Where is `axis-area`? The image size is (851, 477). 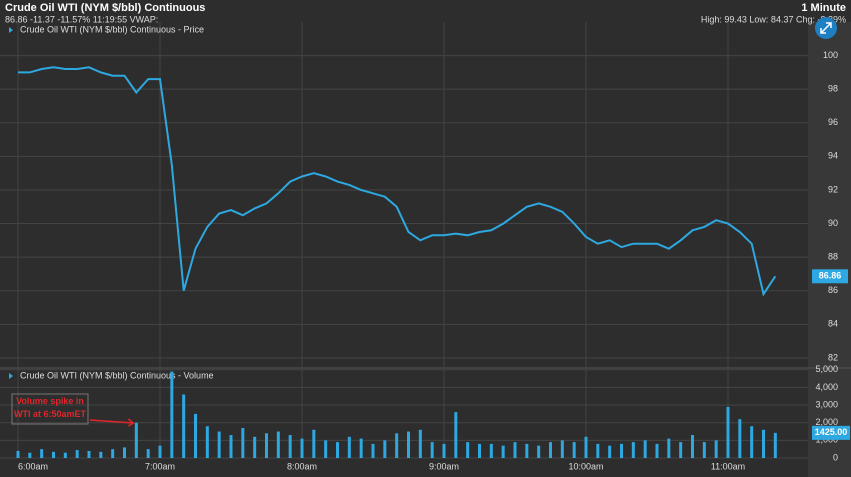 axis-area is located at coordinates (829, 249).